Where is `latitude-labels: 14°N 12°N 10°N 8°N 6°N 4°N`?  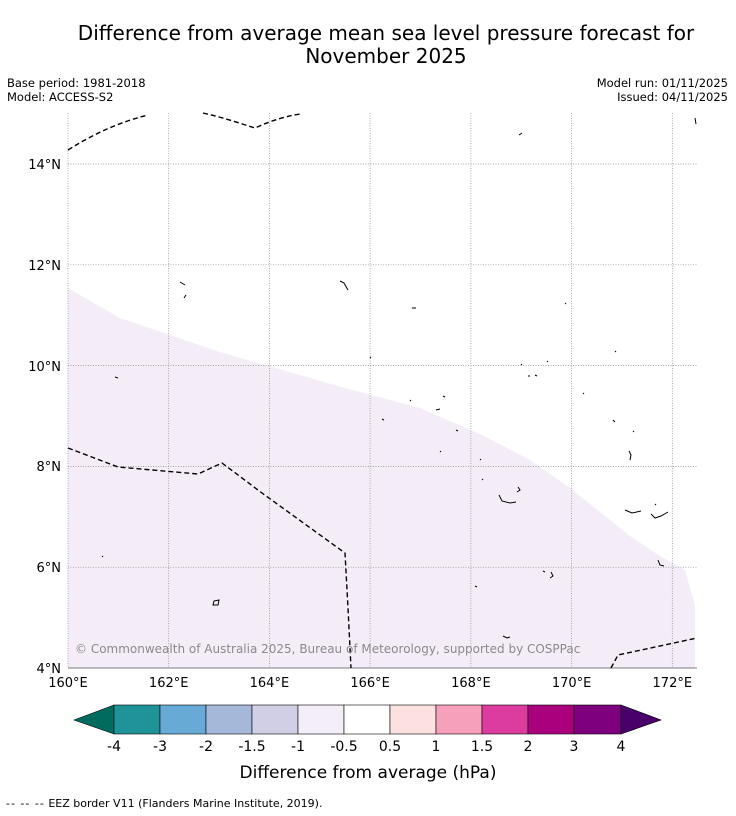
latitude-labels: 14°N 12°N 10°N 8°N 6°N 4°N is located at coordinates (44, 417).